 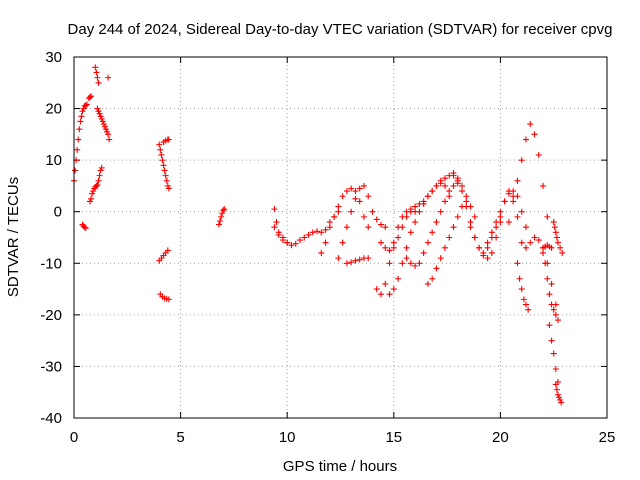 I want to click on series-arc-aa, so click(x=523, y=286).